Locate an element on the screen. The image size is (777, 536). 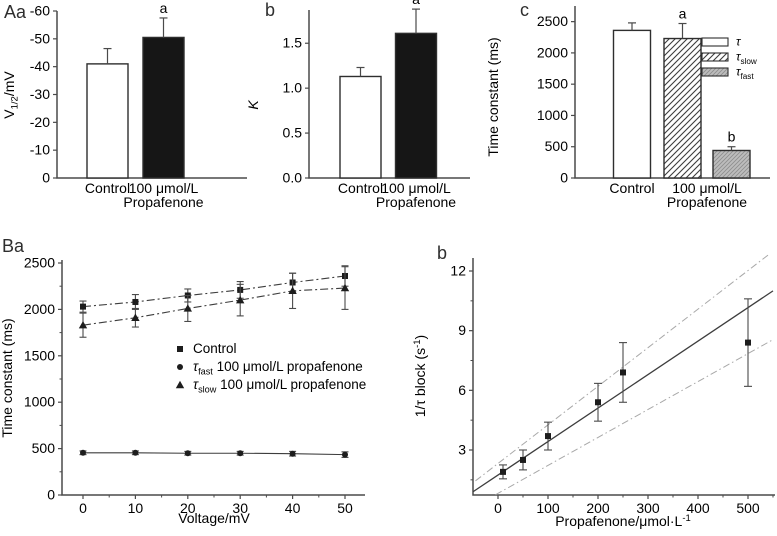
legend-label: Control is located at coordinates (215, 348).